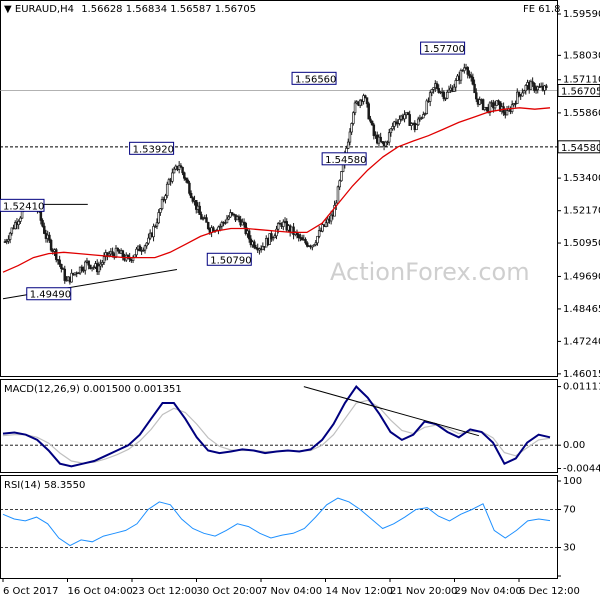  I want to click on rsi-tick-label: 100, so click(572, 481).